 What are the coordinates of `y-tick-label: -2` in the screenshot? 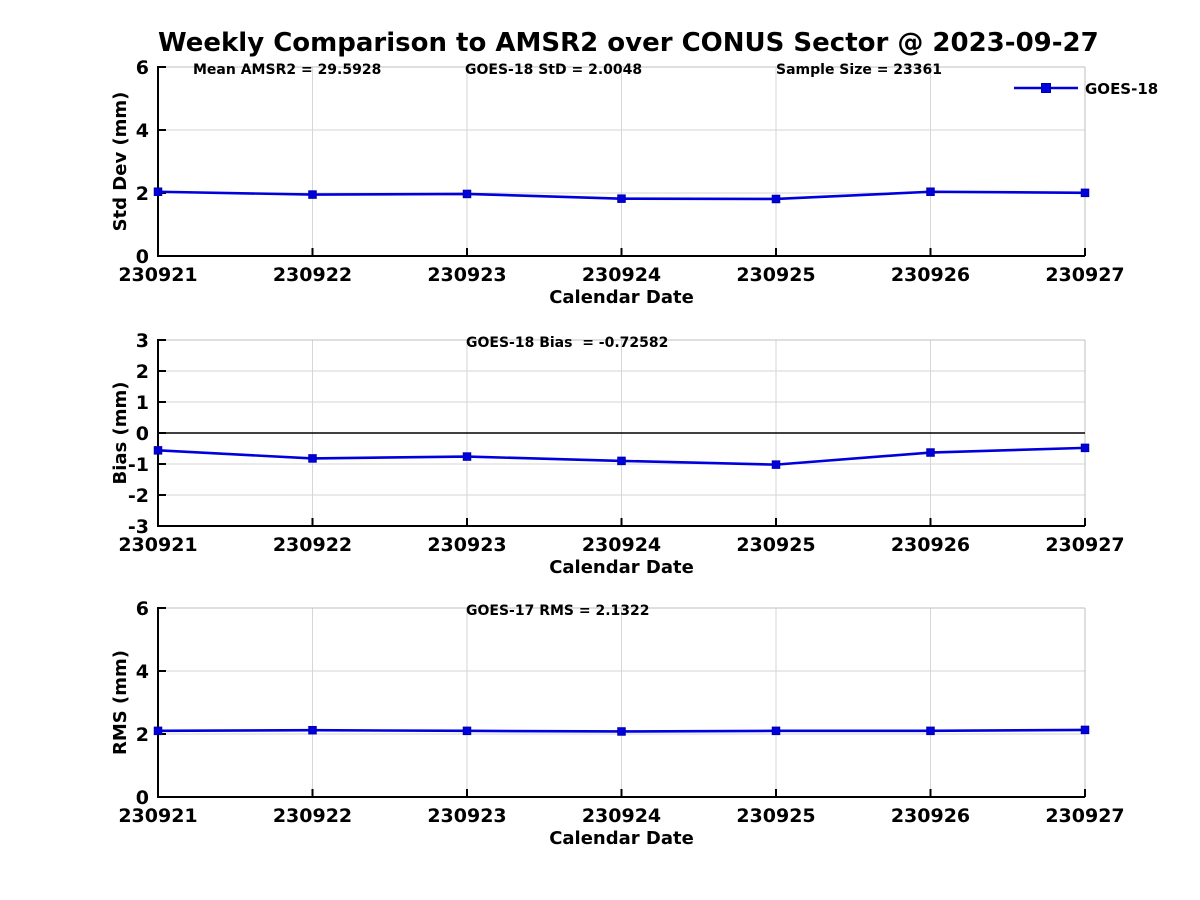 It's located at (138, 496).